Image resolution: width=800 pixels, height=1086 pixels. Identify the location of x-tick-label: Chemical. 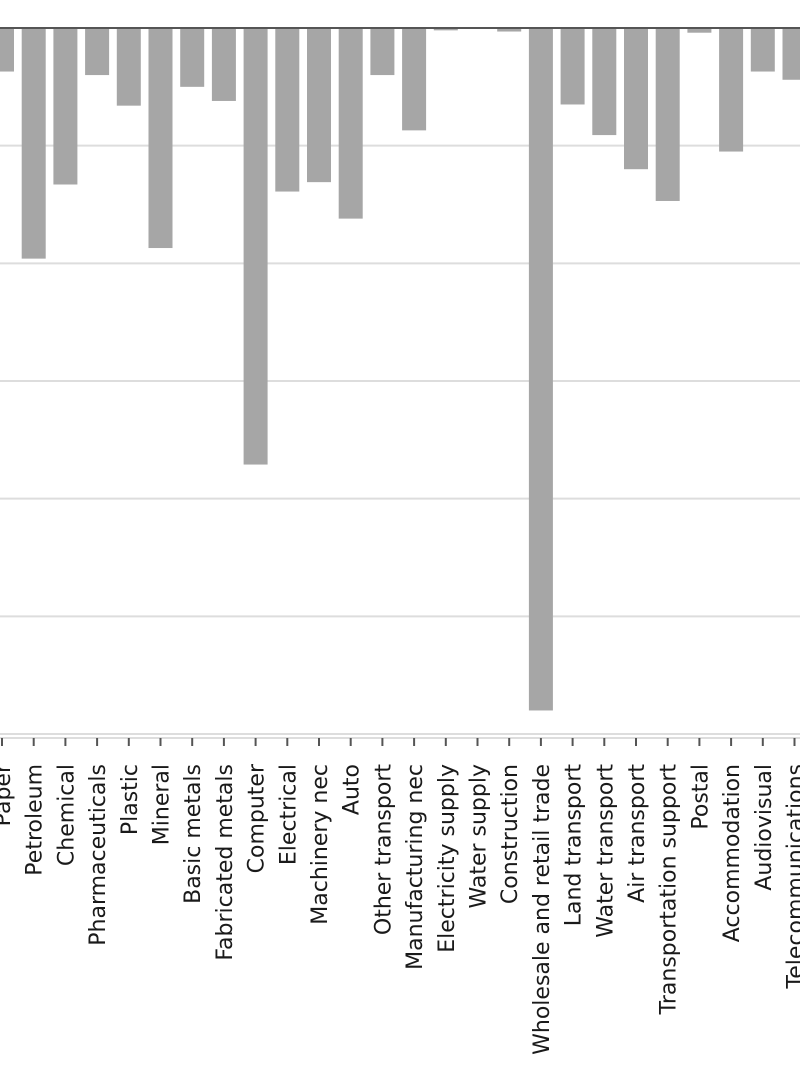
(66, 815).